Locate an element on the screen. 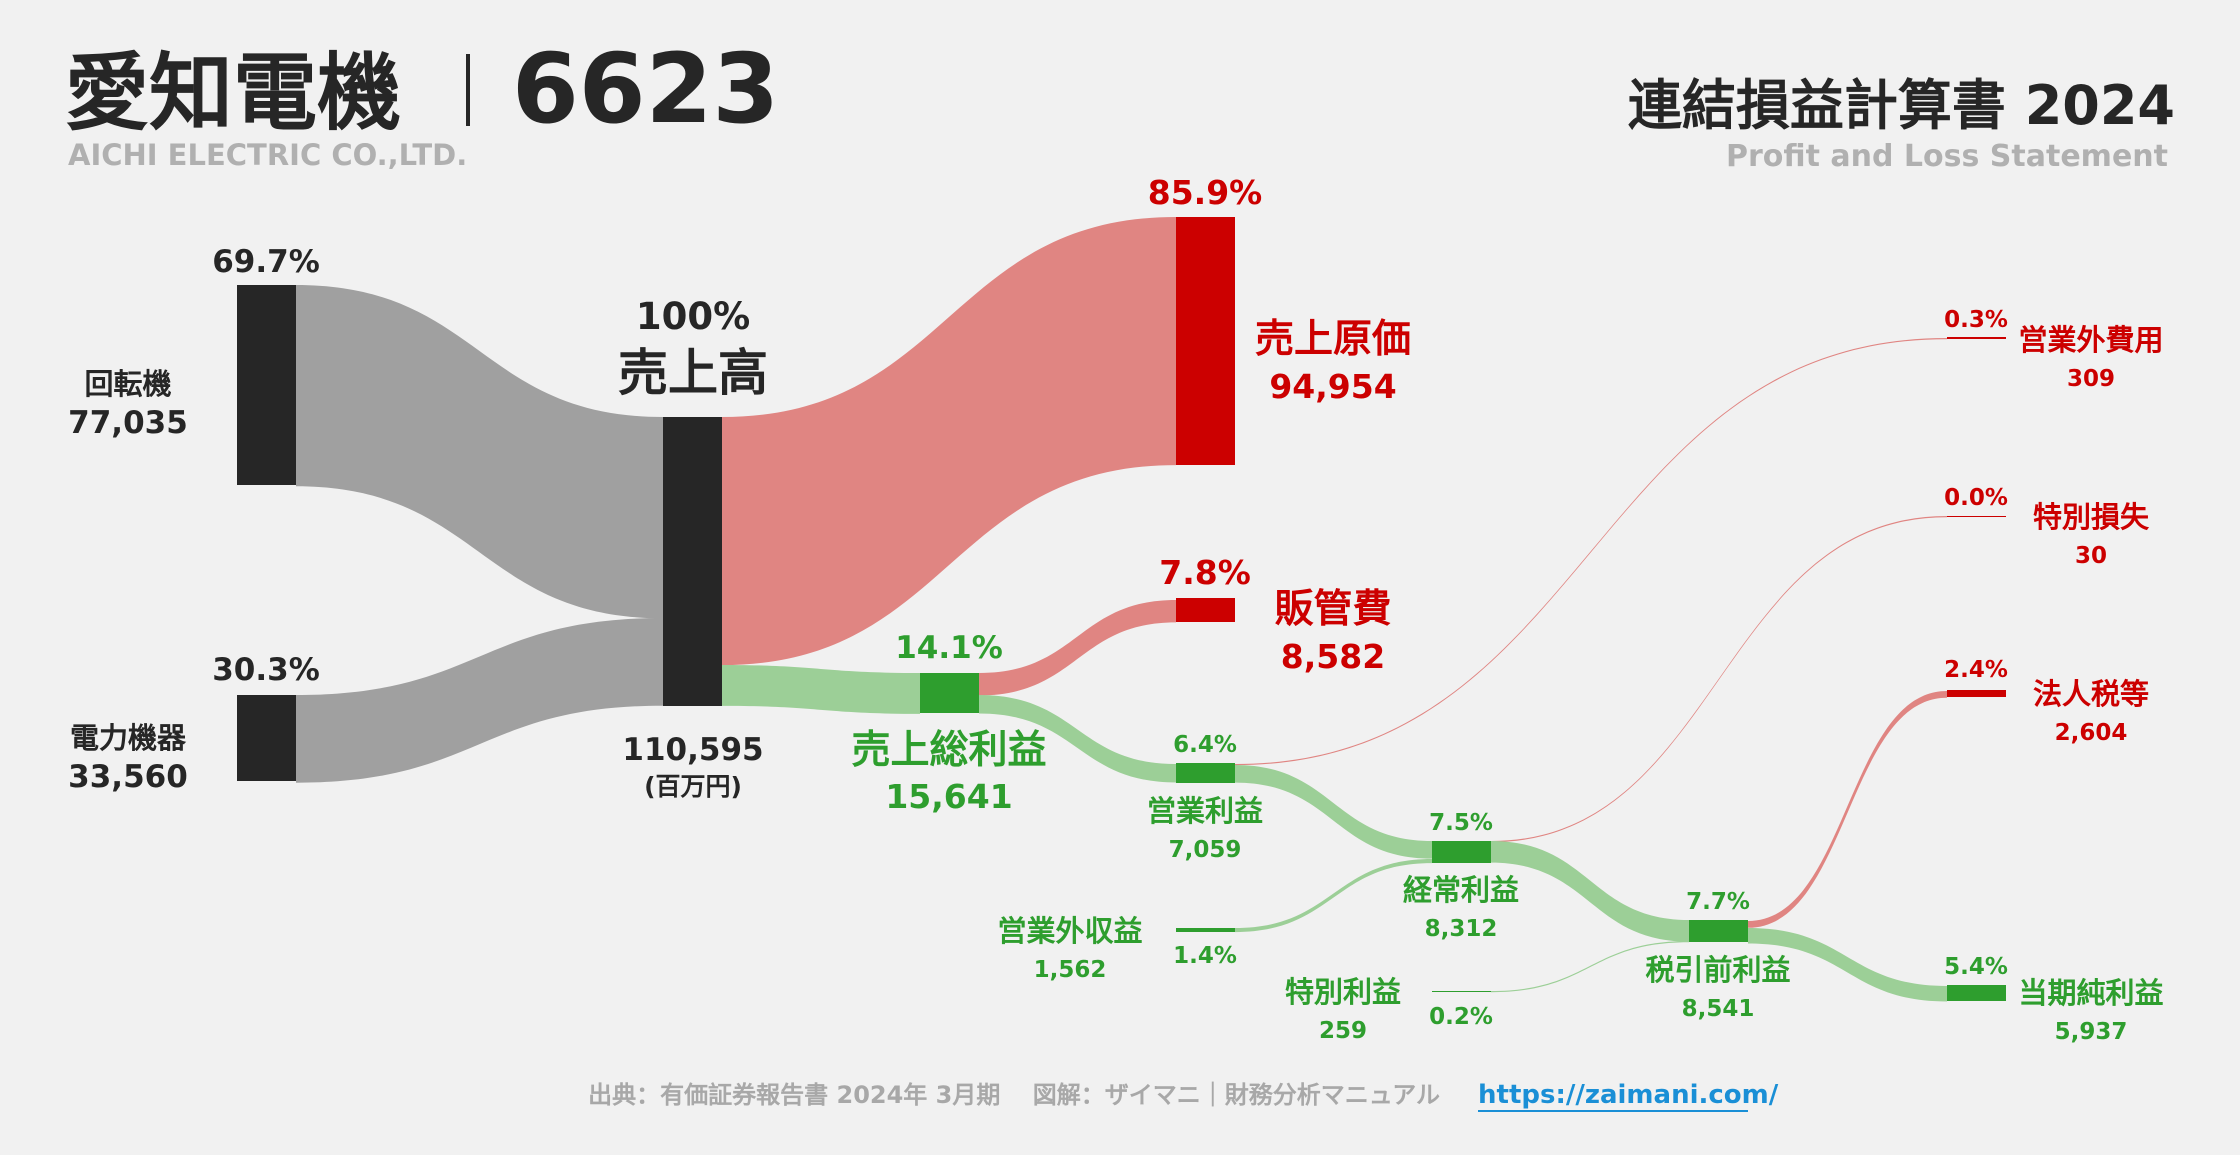  statement-title-en: Profit and Loss Statement is located at coordinates (1947, 156).